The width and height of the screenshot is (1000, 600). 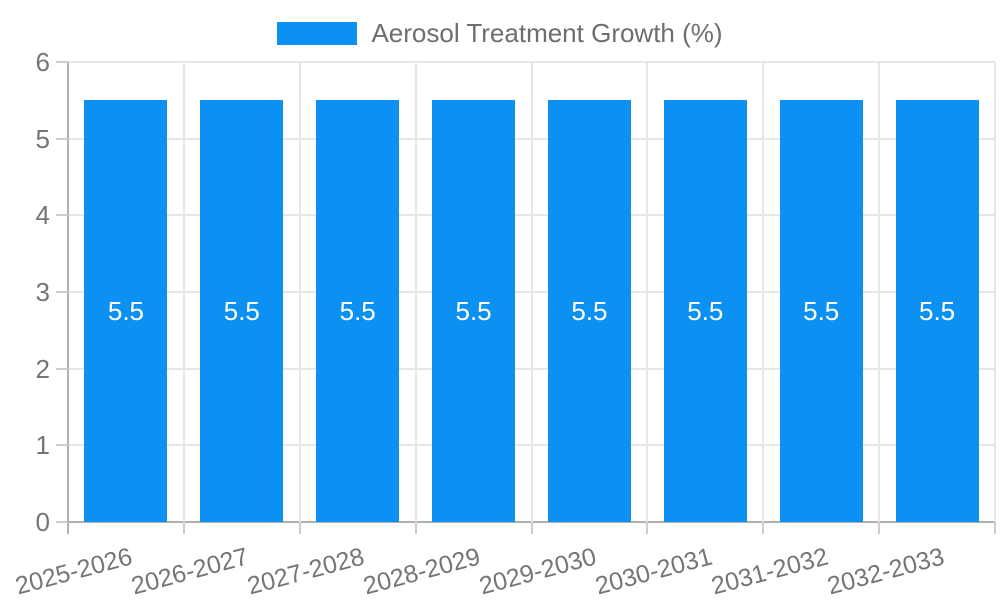 I want to click on x-axis-tick-label: 2026-2027, so click(x=190, y=571).